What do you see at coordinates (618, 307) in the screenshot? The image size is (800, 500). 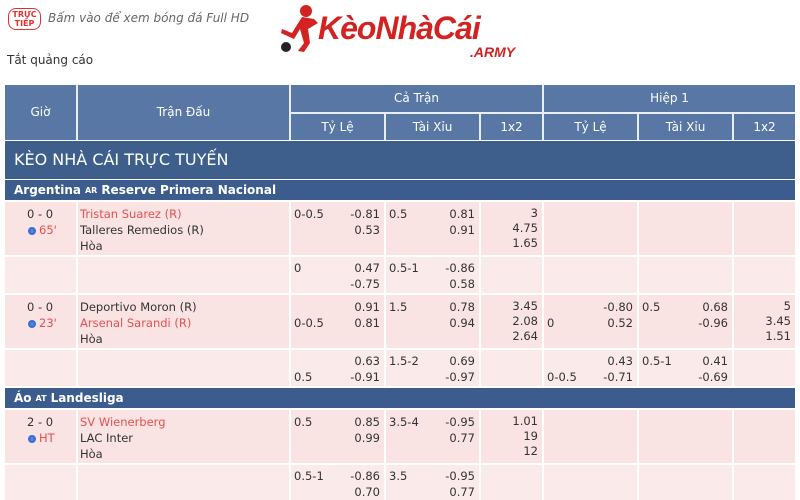 I see `odds: -0.80` at bounding box center [618, 307].